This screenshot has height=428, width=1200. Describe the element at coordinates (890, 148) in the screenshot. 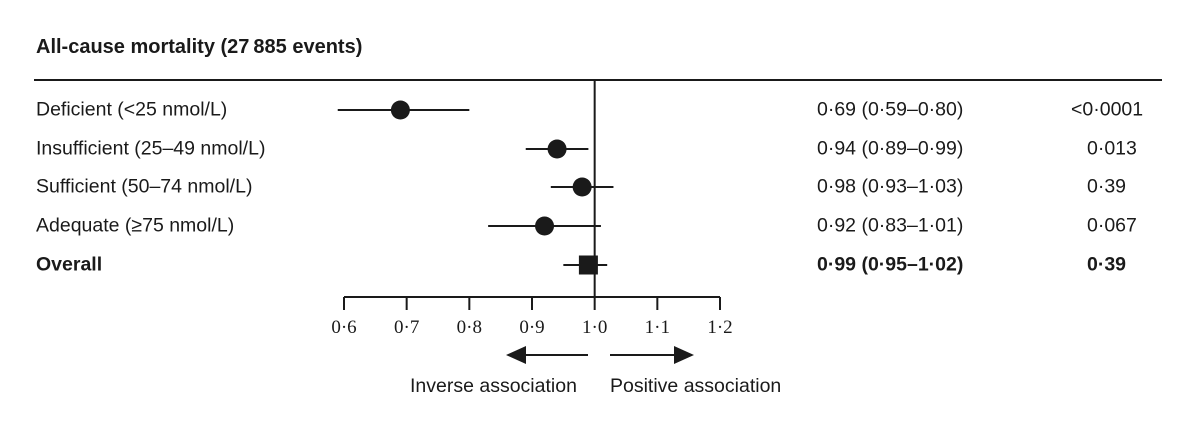

I see `row-estimate-text: 0·94 (0·89–0·99)` at that location.